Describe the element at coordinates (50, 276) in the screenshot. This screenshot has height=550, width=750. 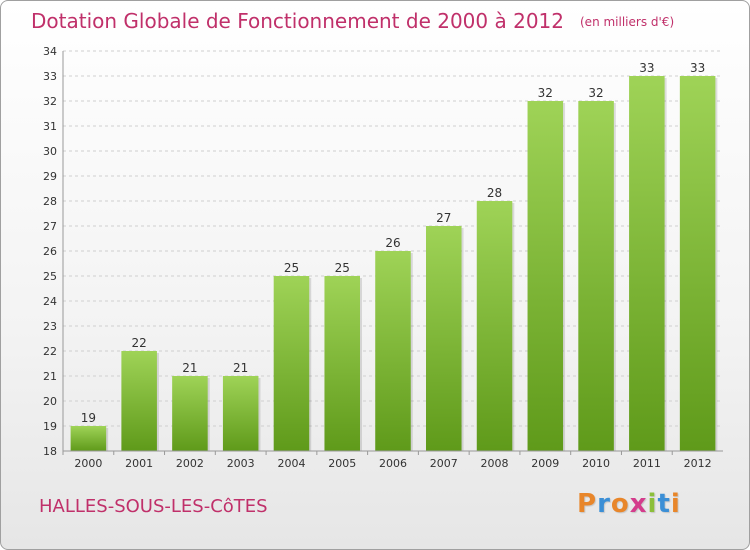
I see `y-tick-label-25: 25` at that location.